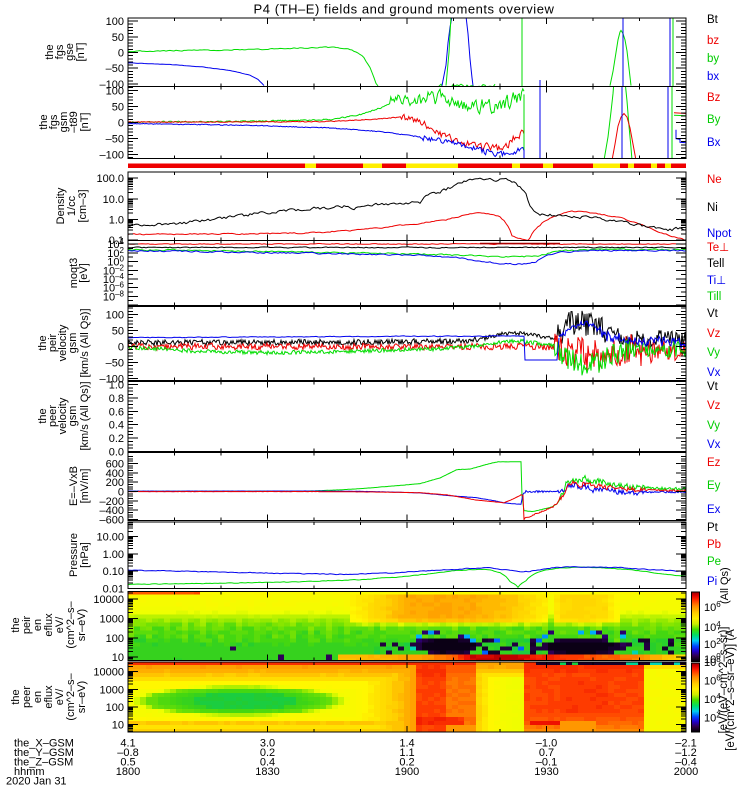 The width and height of the screenshot is (750, 805). Describe the element at coordinates (685, 744) in the screenshot. I see `svg-text: –2.1` at that location.